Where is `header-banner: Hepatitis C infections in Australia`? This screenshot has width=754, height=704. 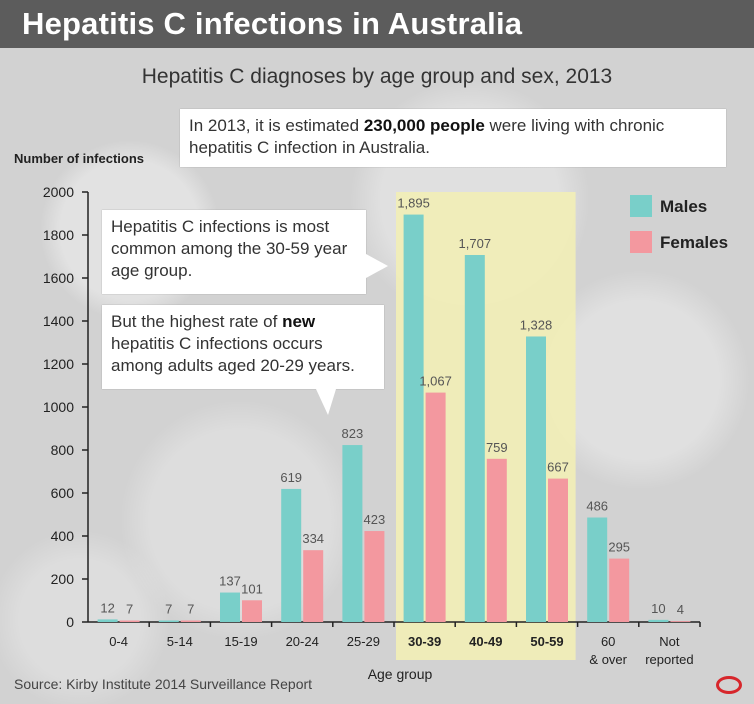 header-banner: Hepatitis C infections in Australia is located at coordinates (377, 24).